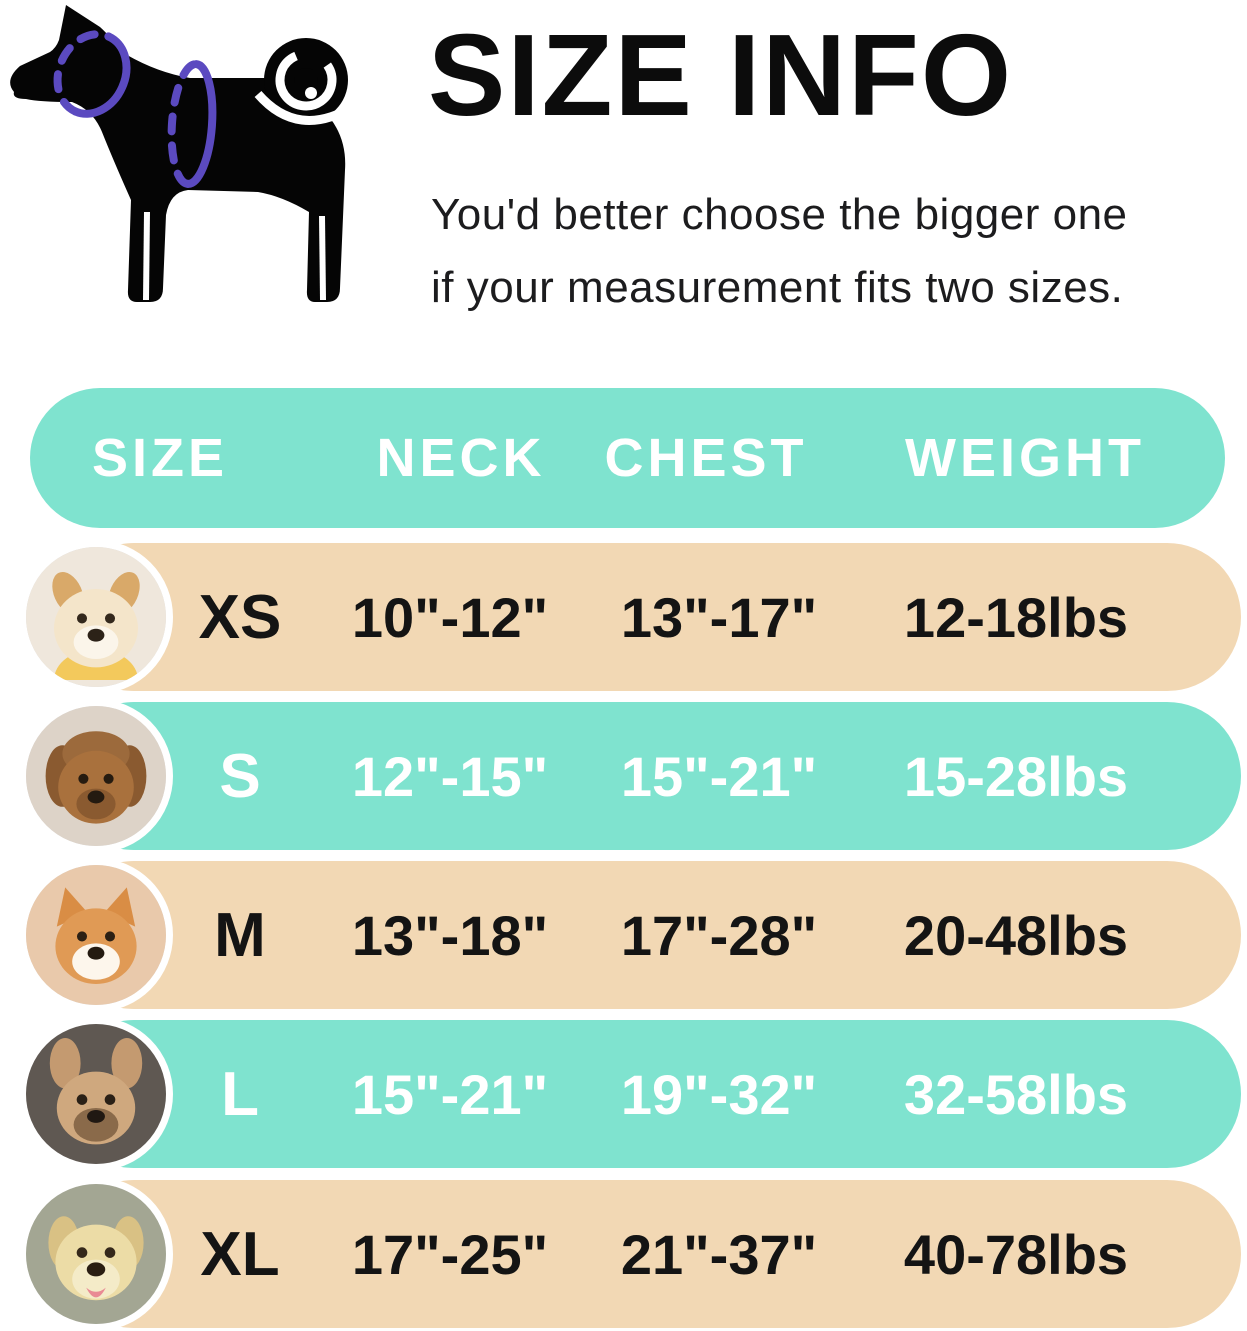 The width and height of the screenshot is (1247, 1331). I want to click on table-row-xs: XS 10"-12" 13"-17" 12-18lbs, so click(630, 617).